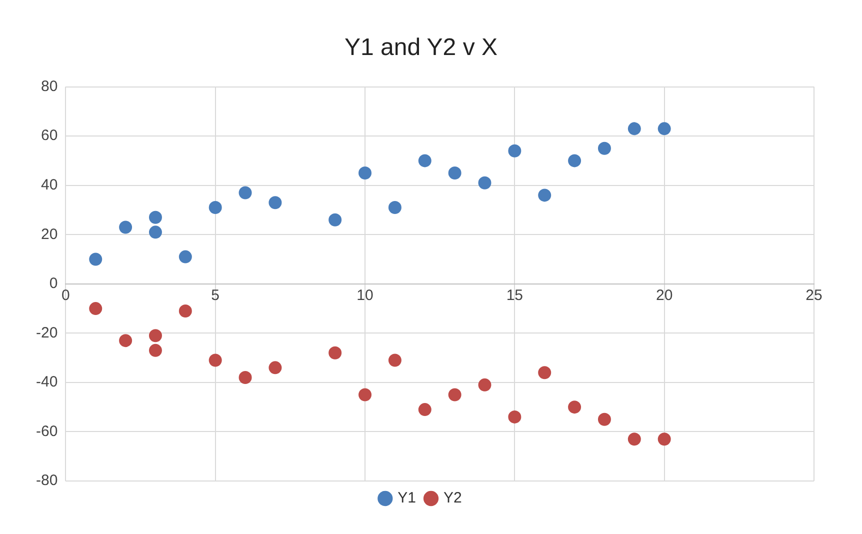 The height and width of the screenshot is (534, 862). Describe the element at coordinates (453, 498) in the screenshot. I see `legend-label: Y2` at that location.